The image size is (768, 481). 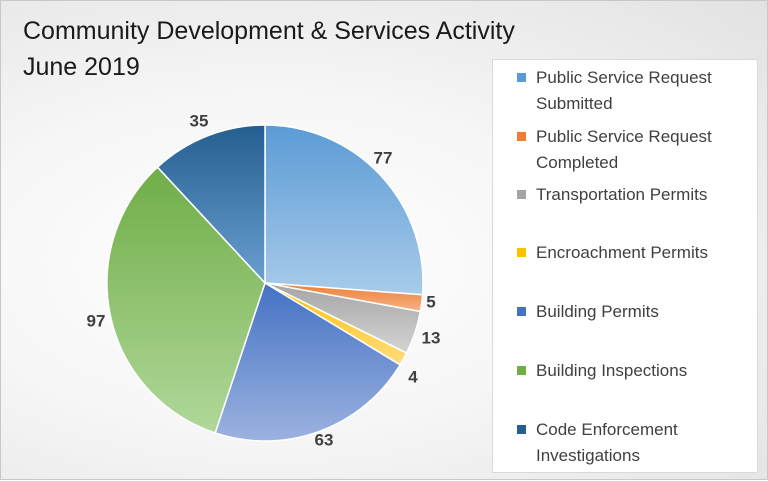 I want to click on legend-item-6: Code Enforcement Investigations, so click(x=632, y=443).